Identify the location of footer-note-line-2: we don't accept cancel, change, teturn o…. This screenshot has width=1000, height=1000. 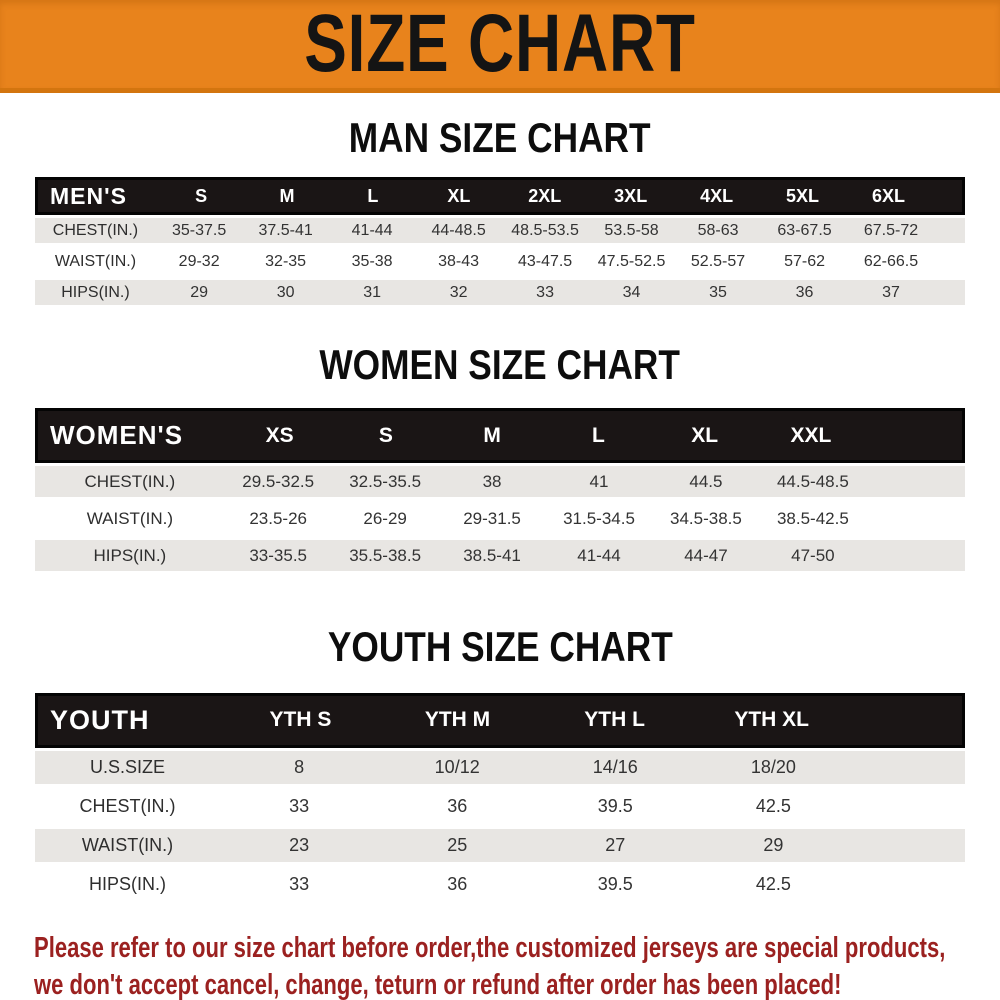
(438, 984).